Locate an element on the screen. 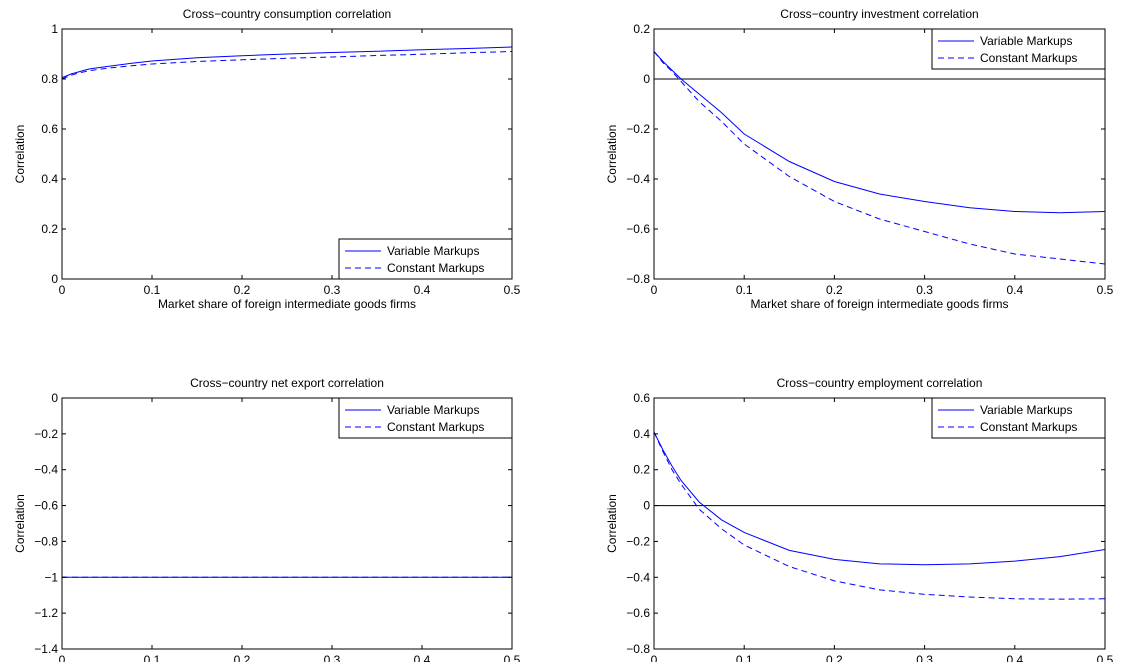  y-tick-label: 0.8 is located at coordinates (49, 79).